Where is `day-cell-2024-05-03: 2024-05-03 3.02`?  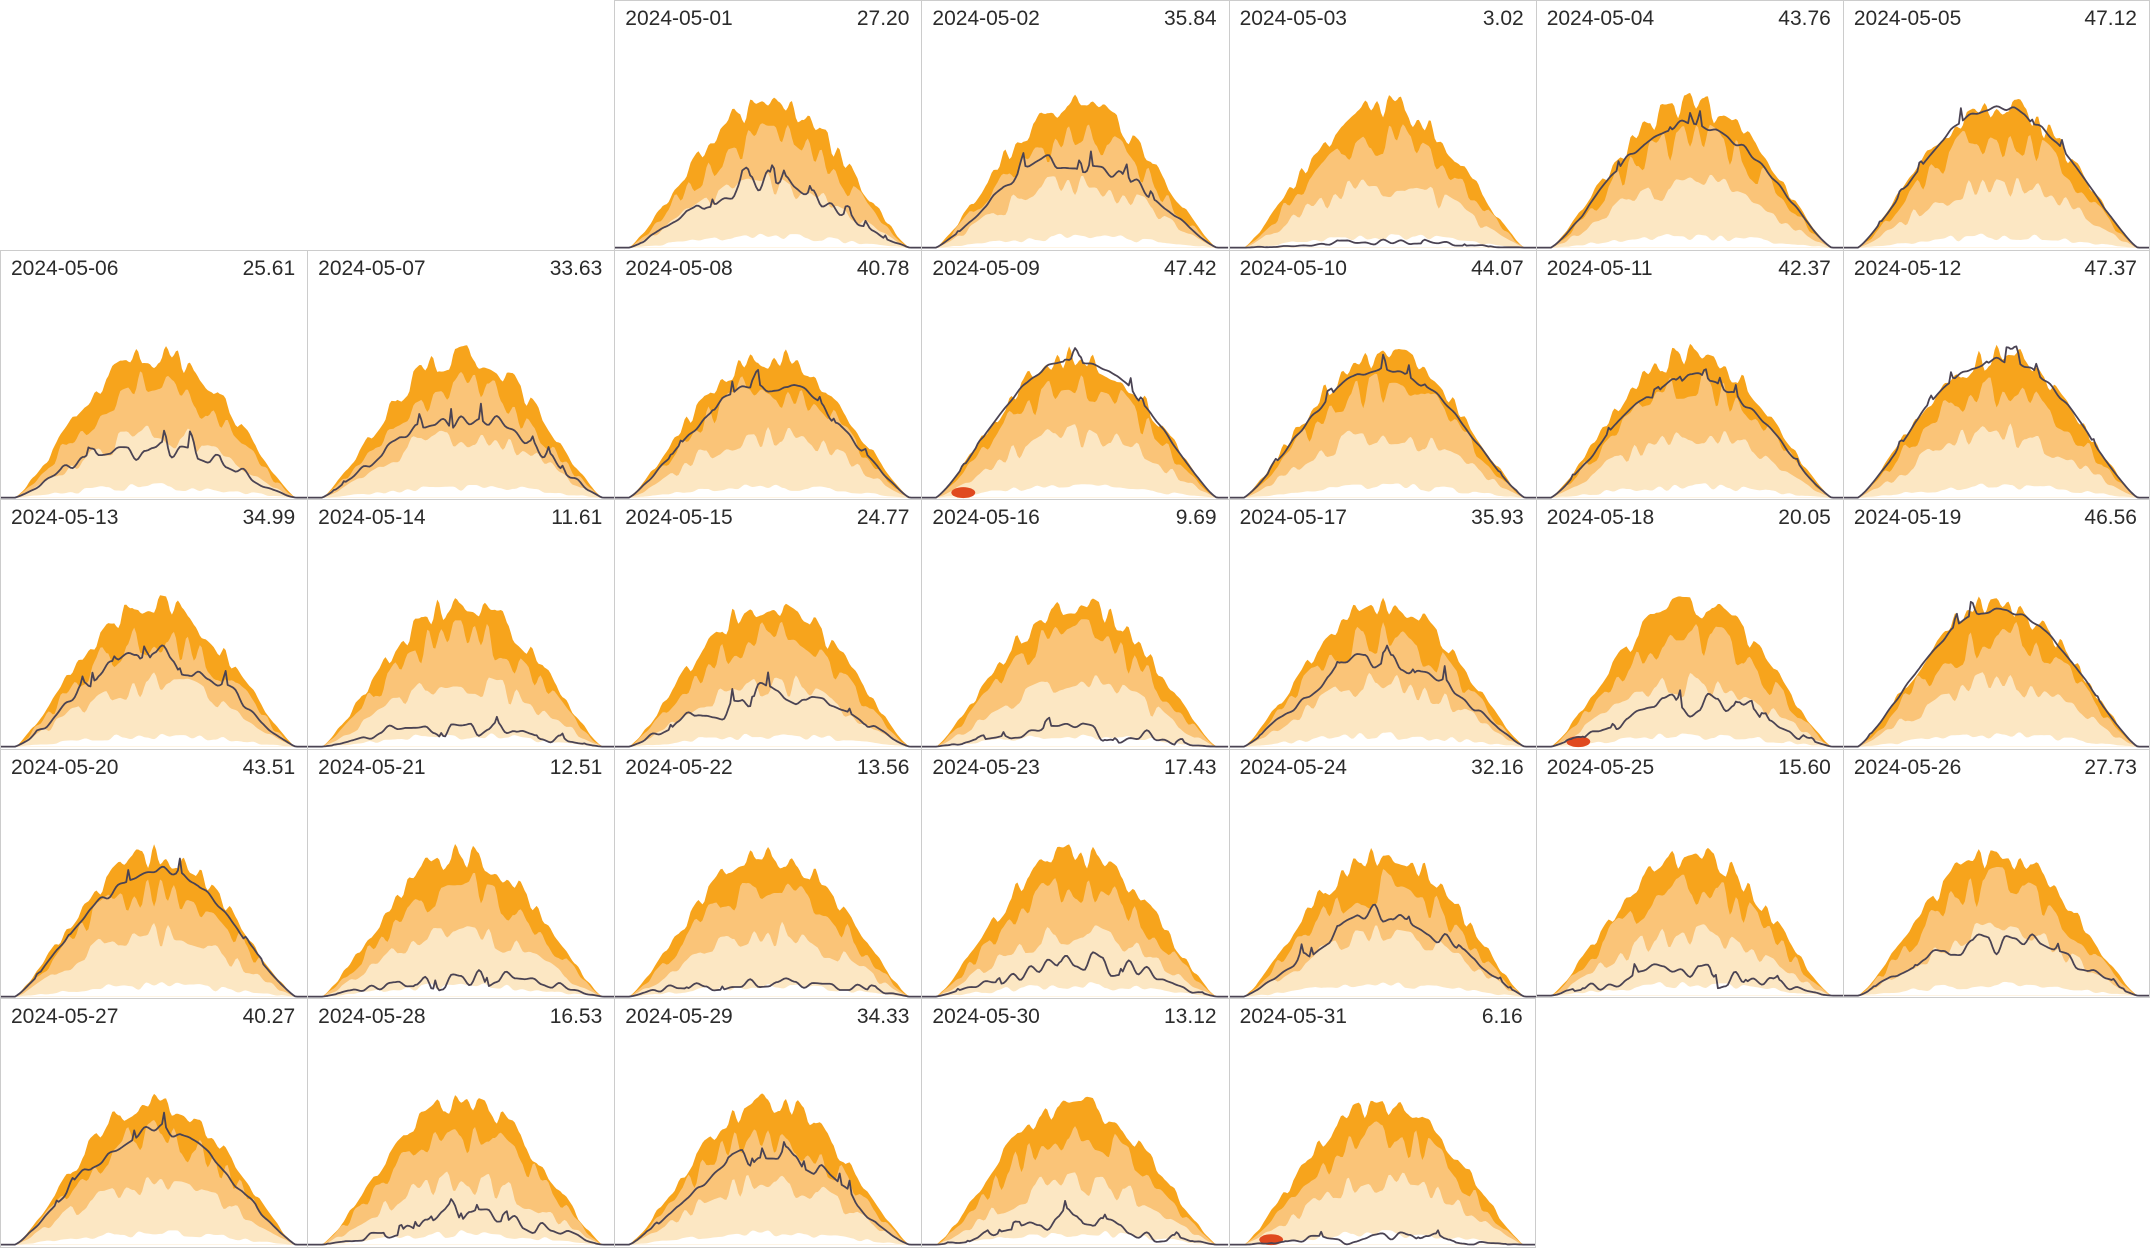
day-cell-2024-05-03: 2024-05-03 3.02 is located at coordinates (1382, 125).